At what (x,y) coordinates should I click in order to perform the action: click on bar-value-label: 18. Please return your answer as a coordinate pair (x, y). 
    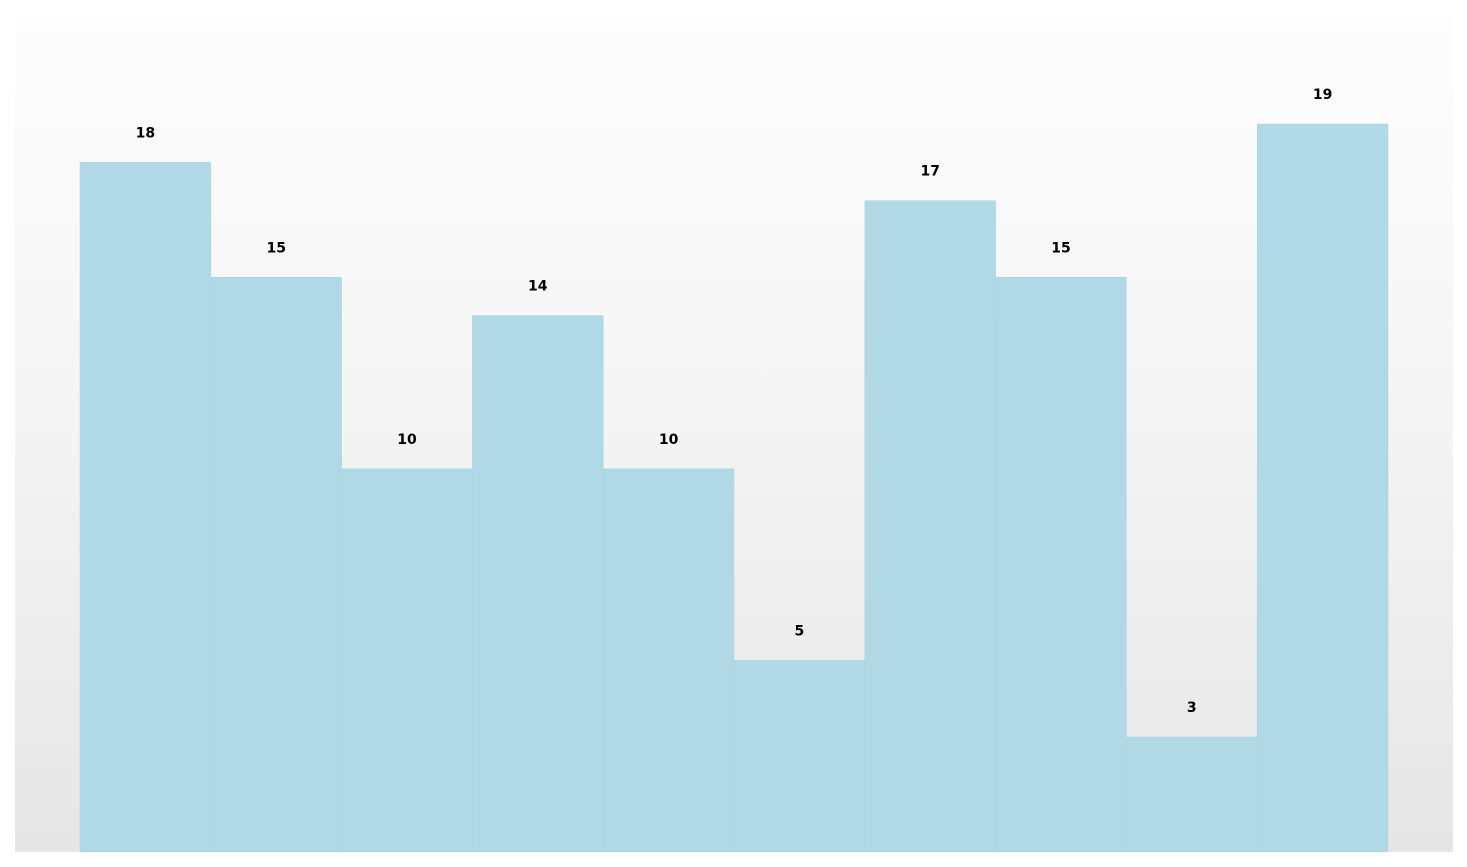
    Looking at the image, I should click on (145, 133).